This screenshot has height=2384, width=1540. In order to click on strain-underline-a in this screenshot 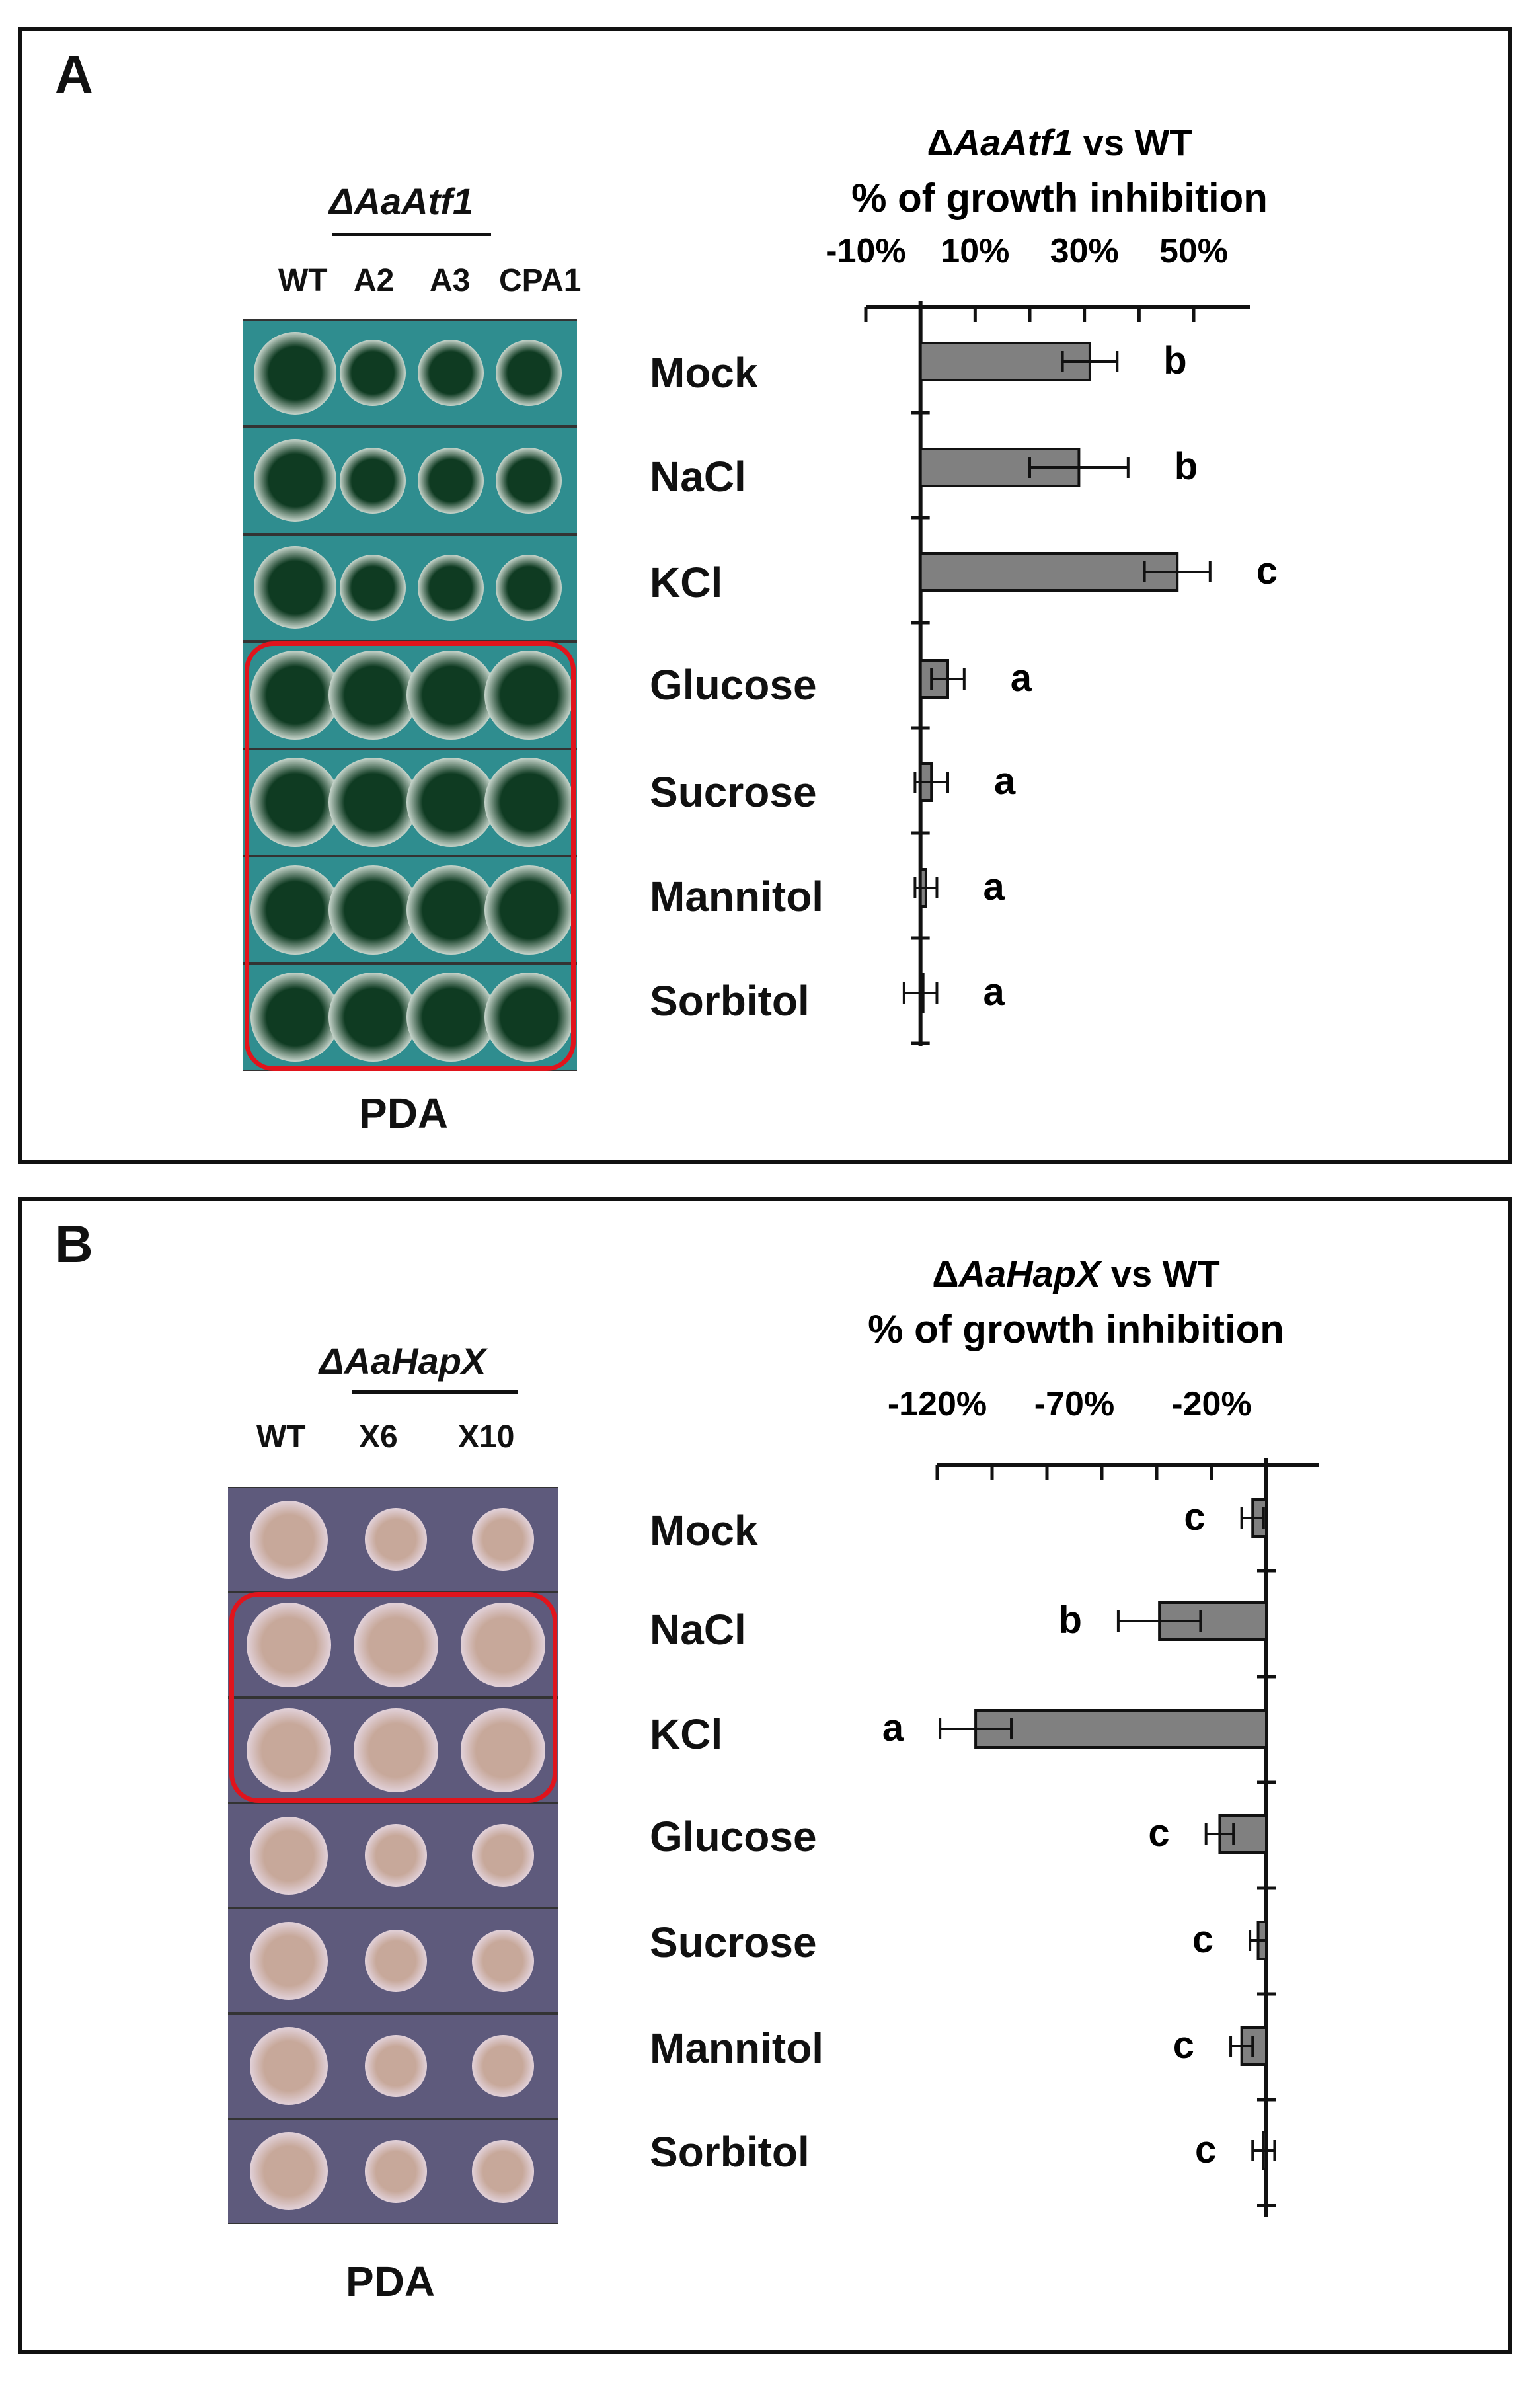, I will do `click(411, 234)`.